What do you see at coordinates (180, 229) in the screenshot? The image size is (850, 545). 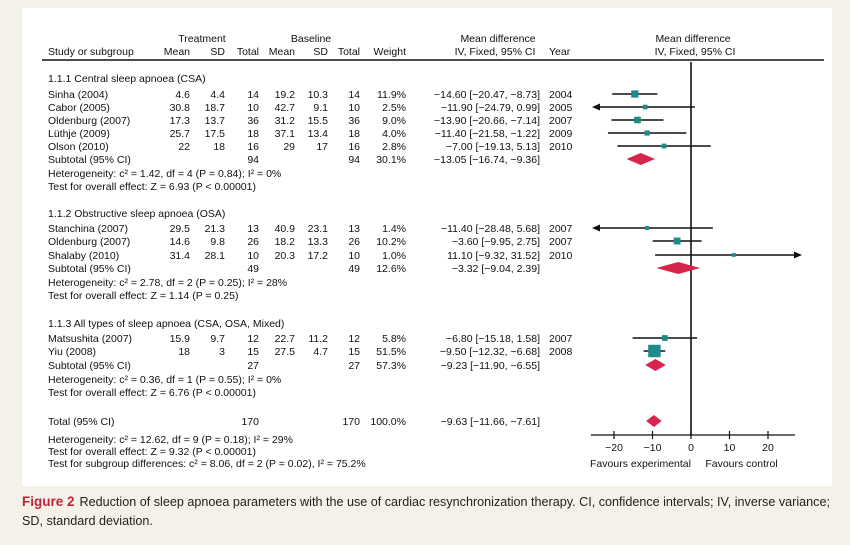 I see `study-treatment-mean: 29.5` at bounding box center [180, 229].